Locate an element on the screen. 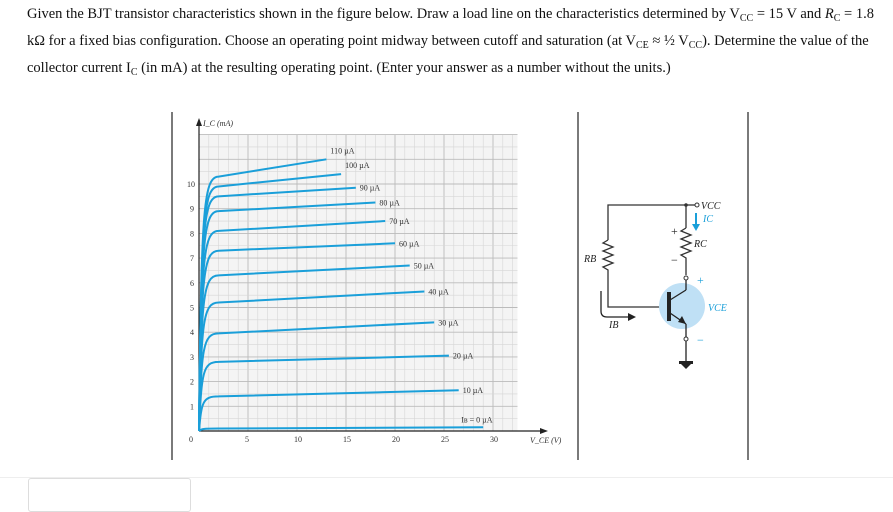 The height and width of the screenshot is (512, 893). ground-icon is located at coordinates (686, 362).